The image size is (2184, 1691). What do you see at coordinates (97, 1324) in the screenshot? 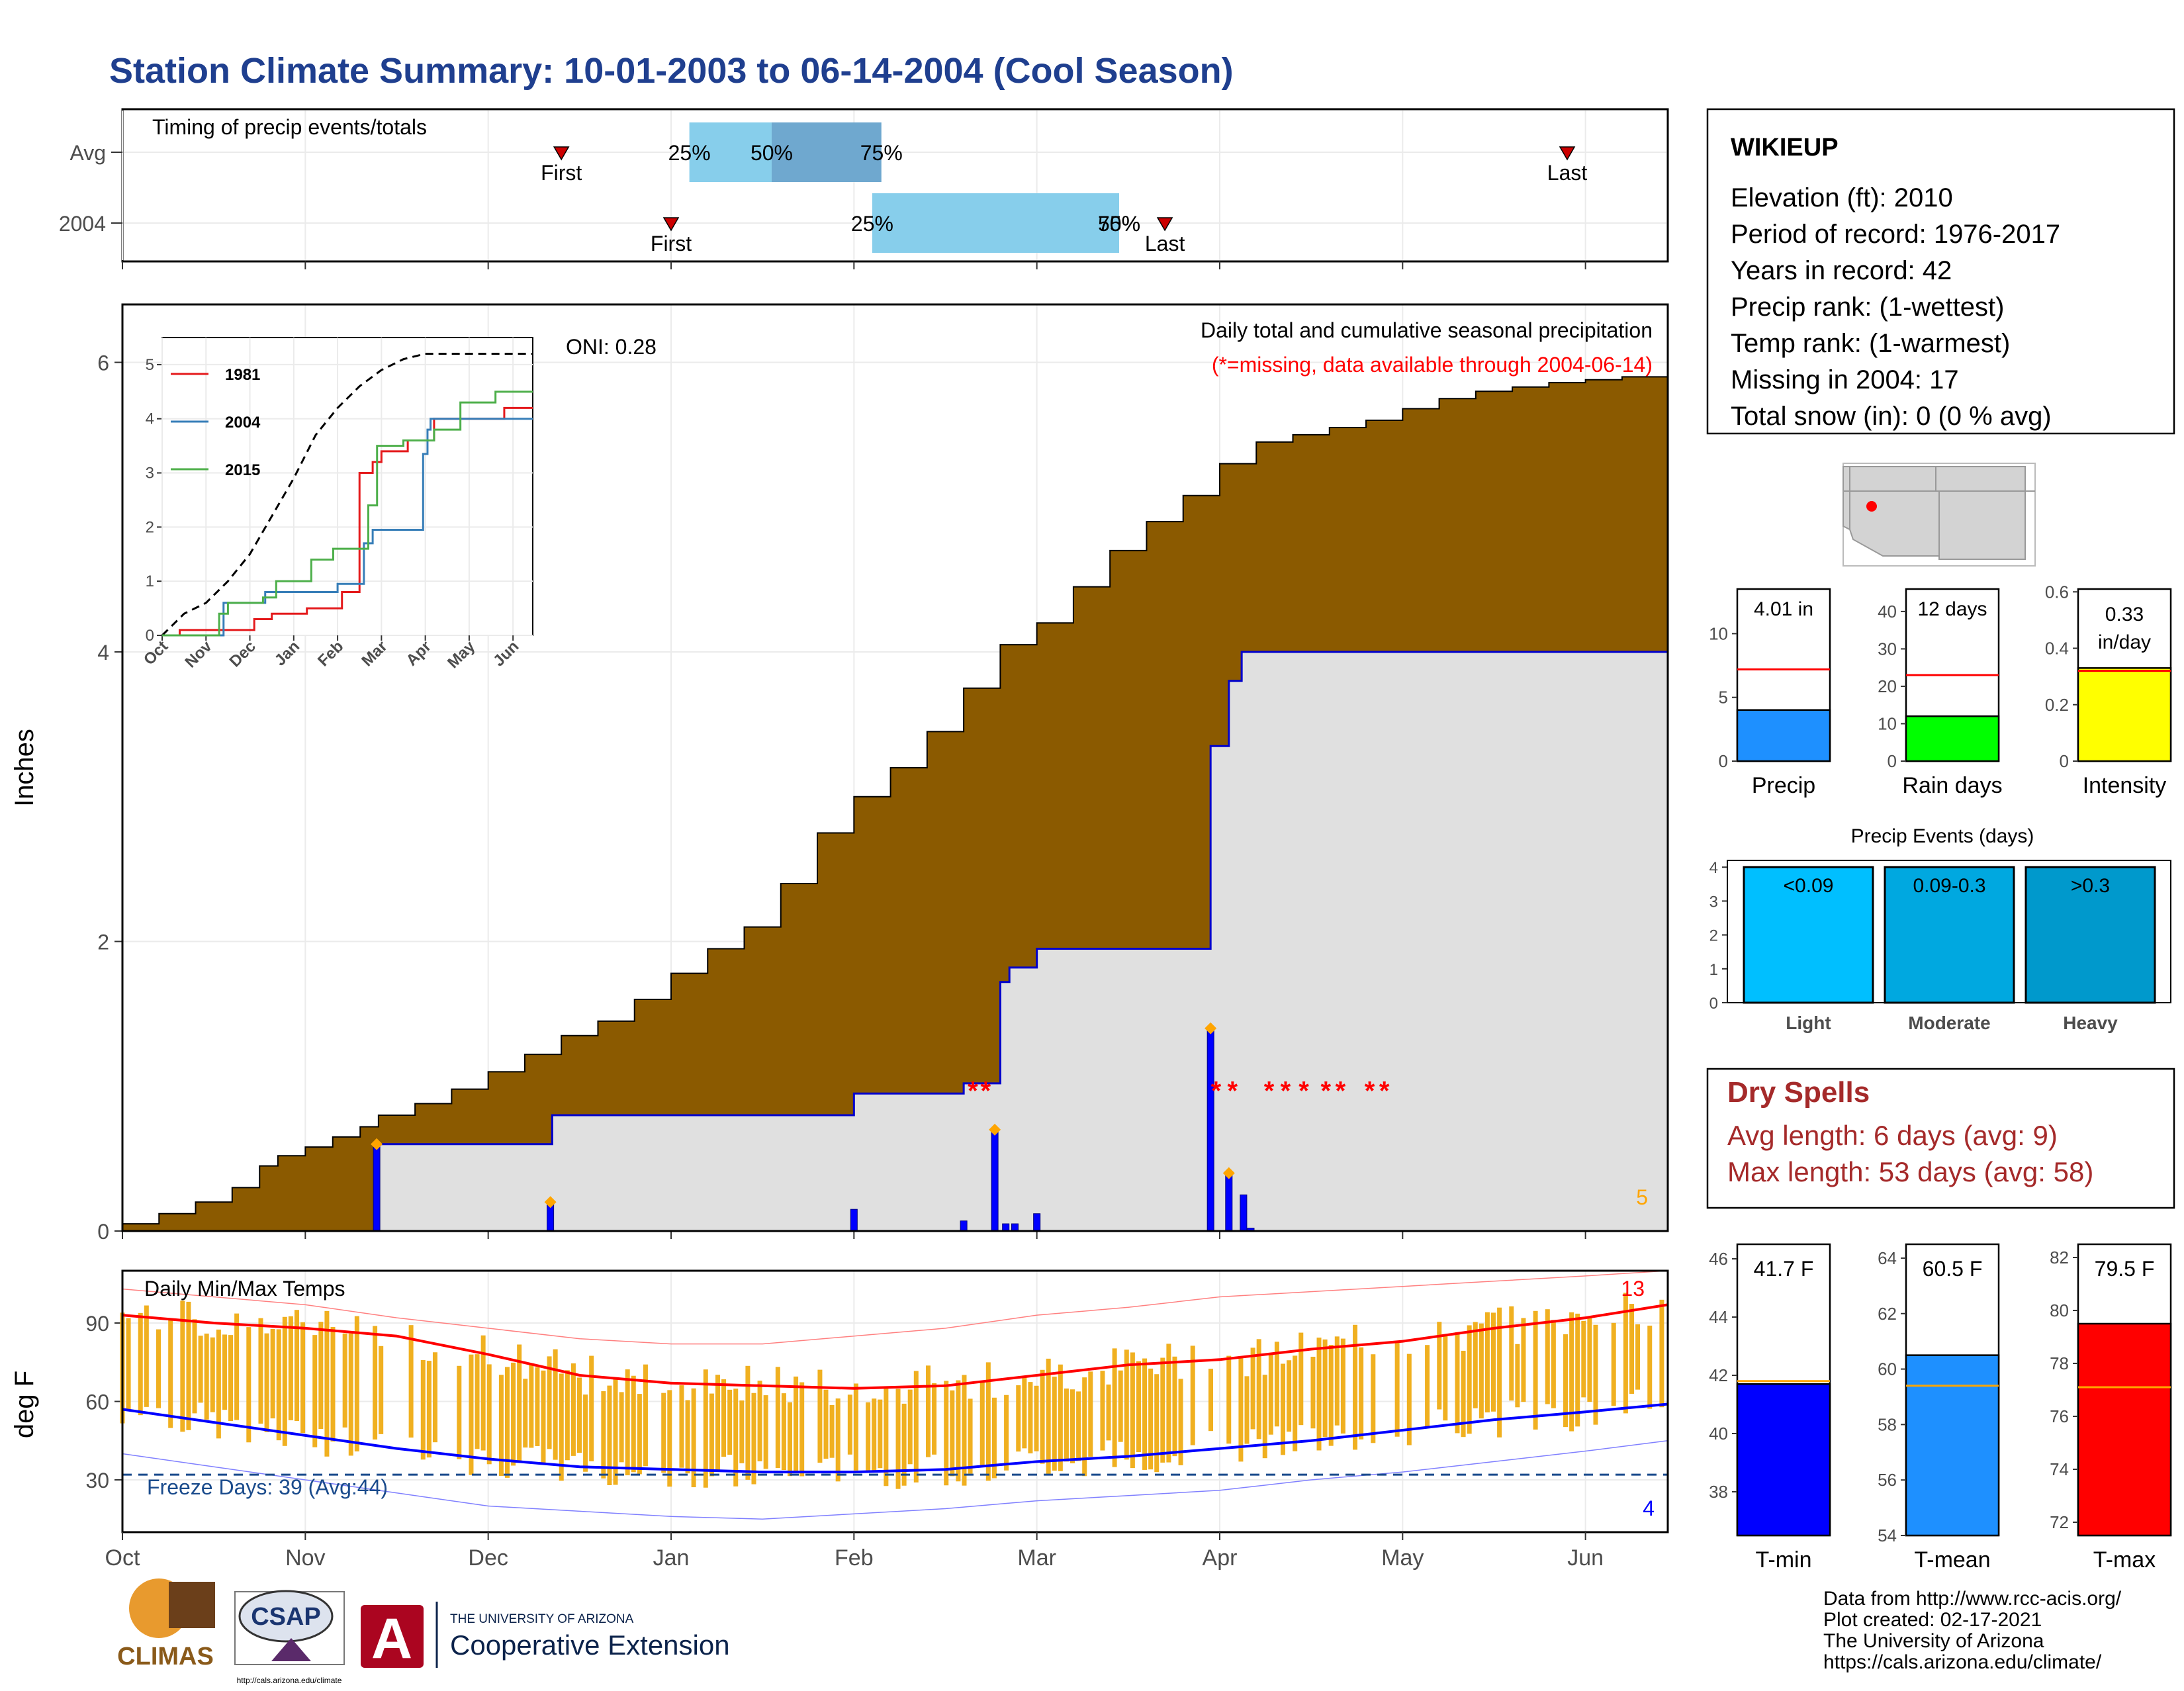
I see `temp-y-tick-label: 90` at bounding box center [97, 1324].